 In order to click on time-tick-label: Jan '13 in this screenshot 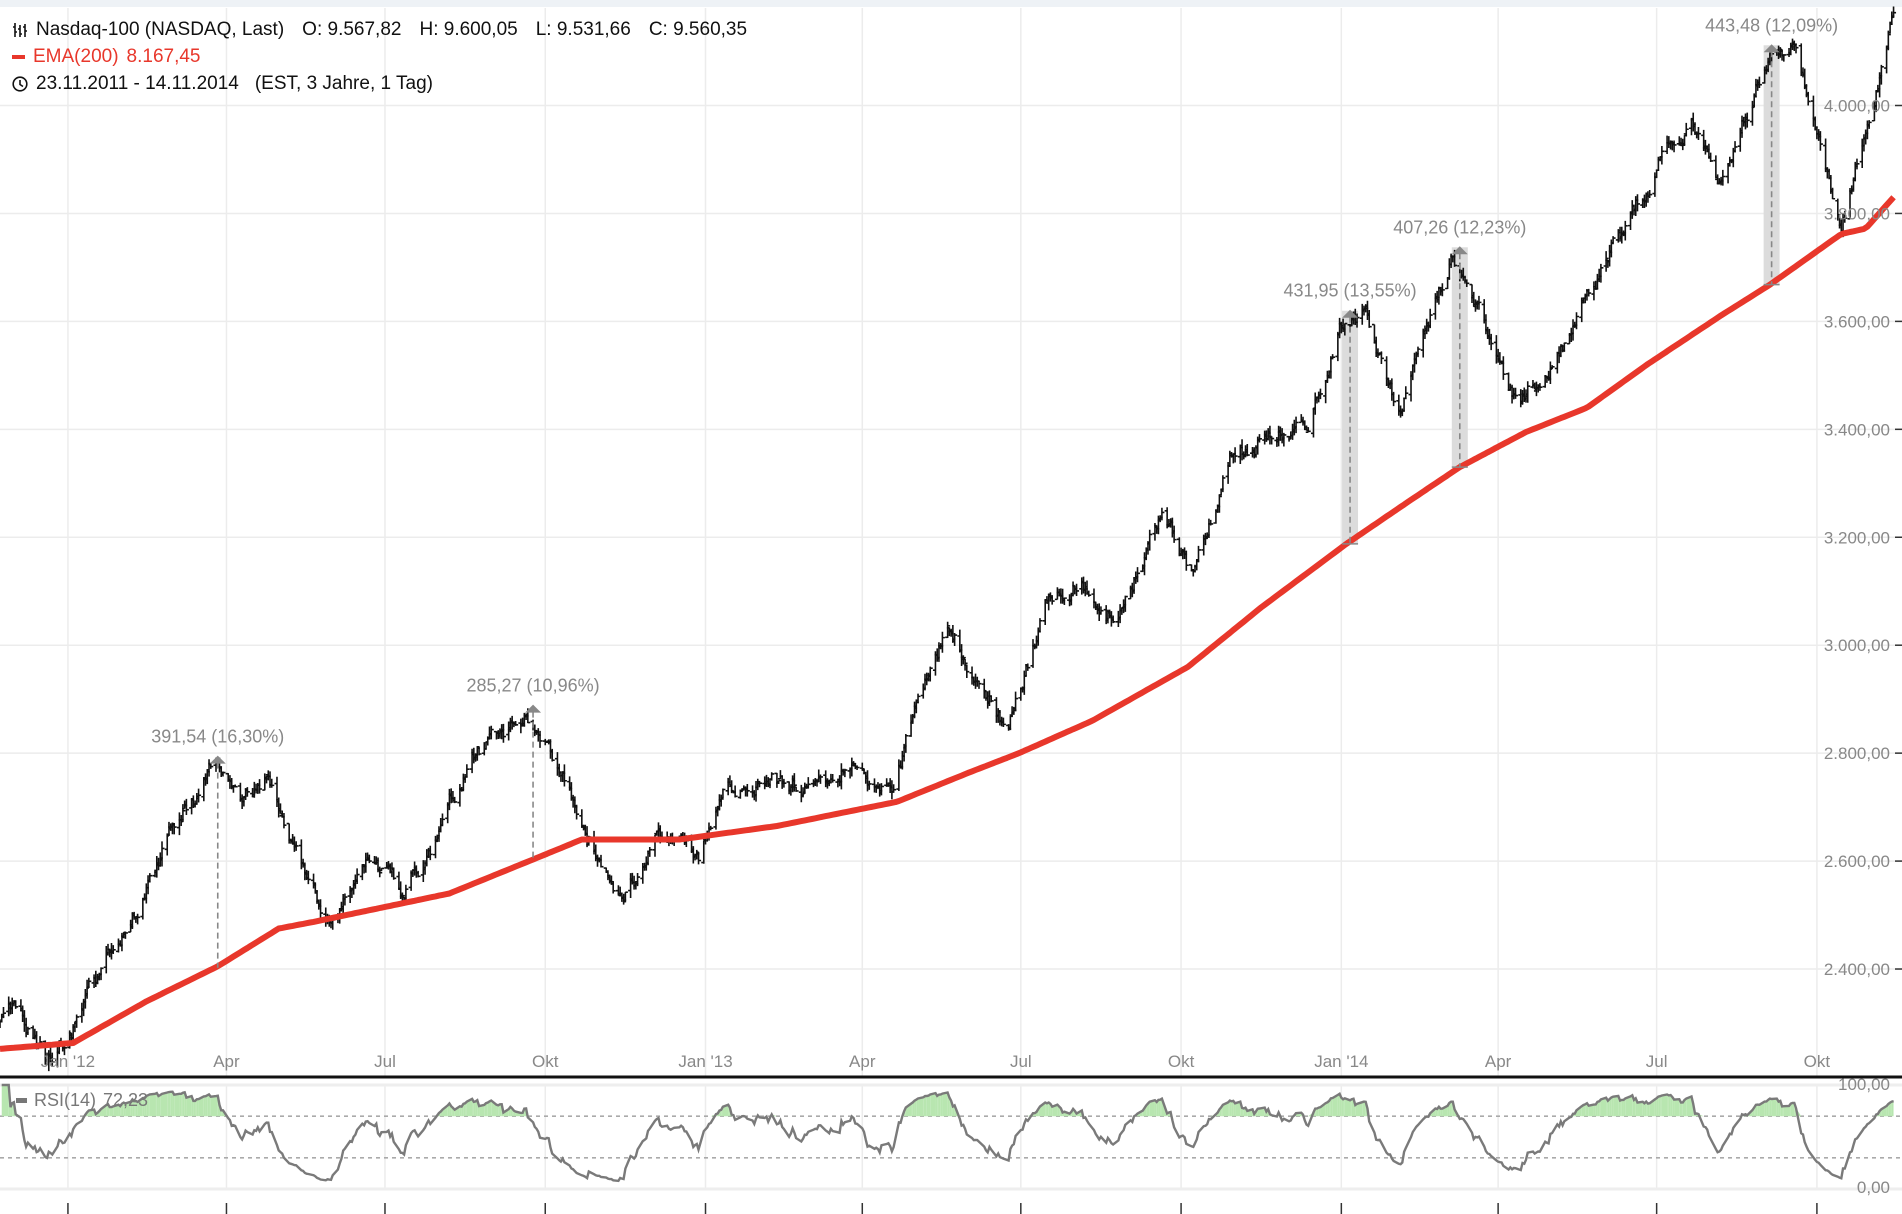, I will do `click(705, 1061)`.